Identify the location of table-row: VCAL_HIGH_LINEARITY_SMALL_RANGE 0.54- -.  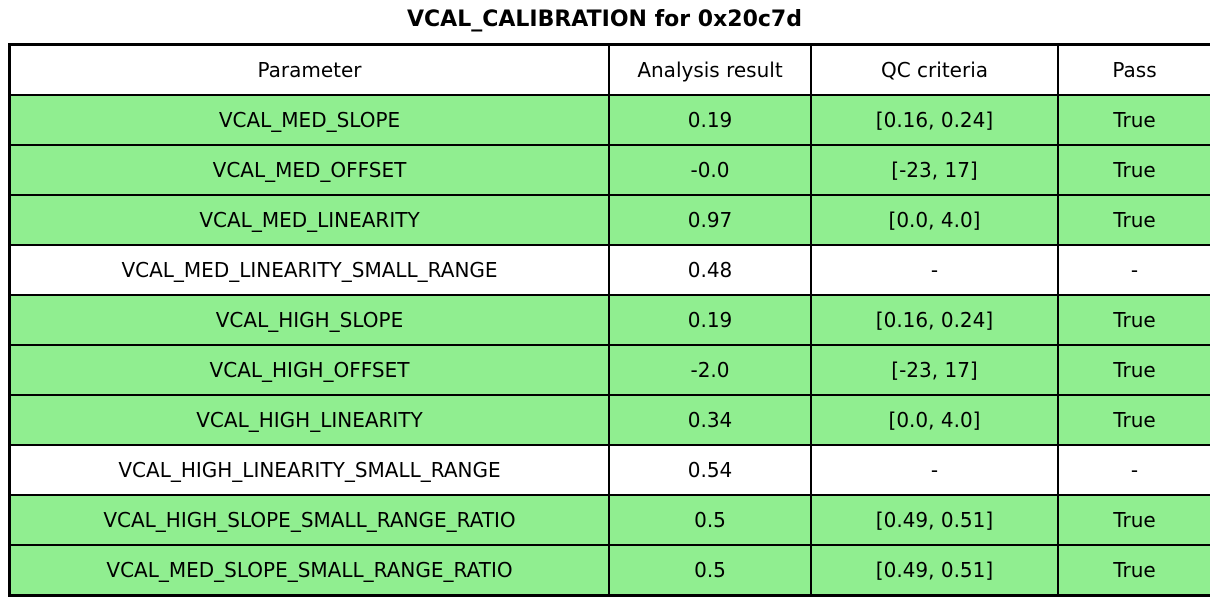
(609, 470).